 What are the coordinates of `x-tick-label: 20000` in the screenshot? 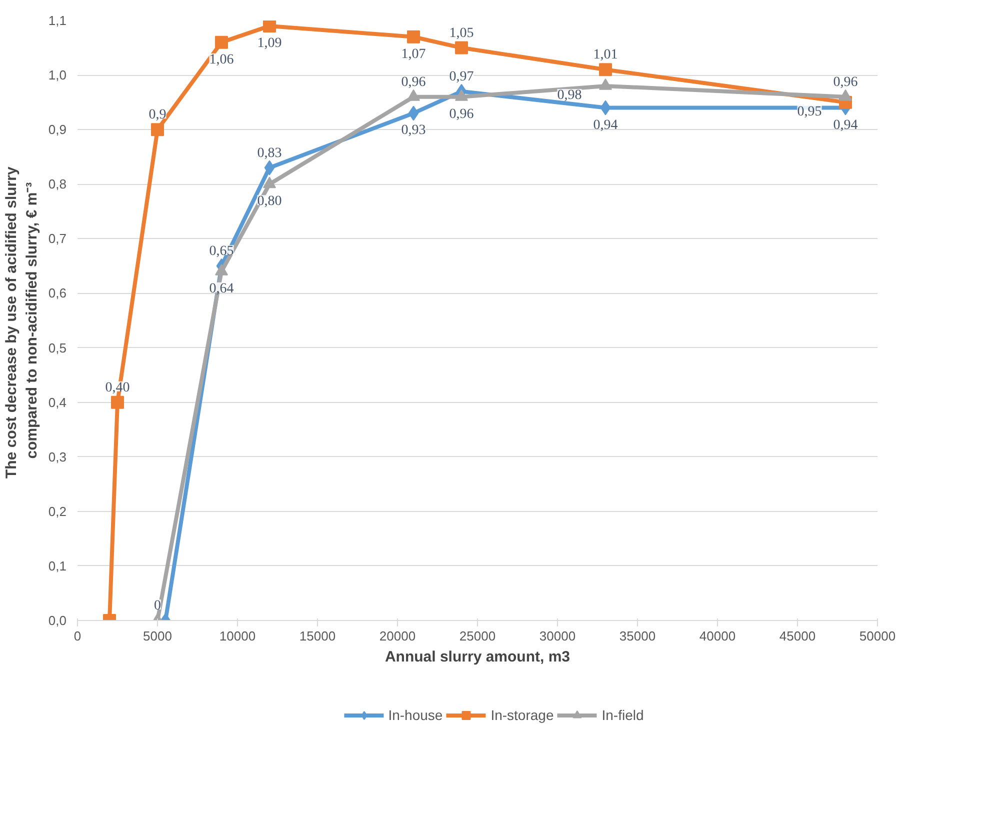 It's located at (397, 636).